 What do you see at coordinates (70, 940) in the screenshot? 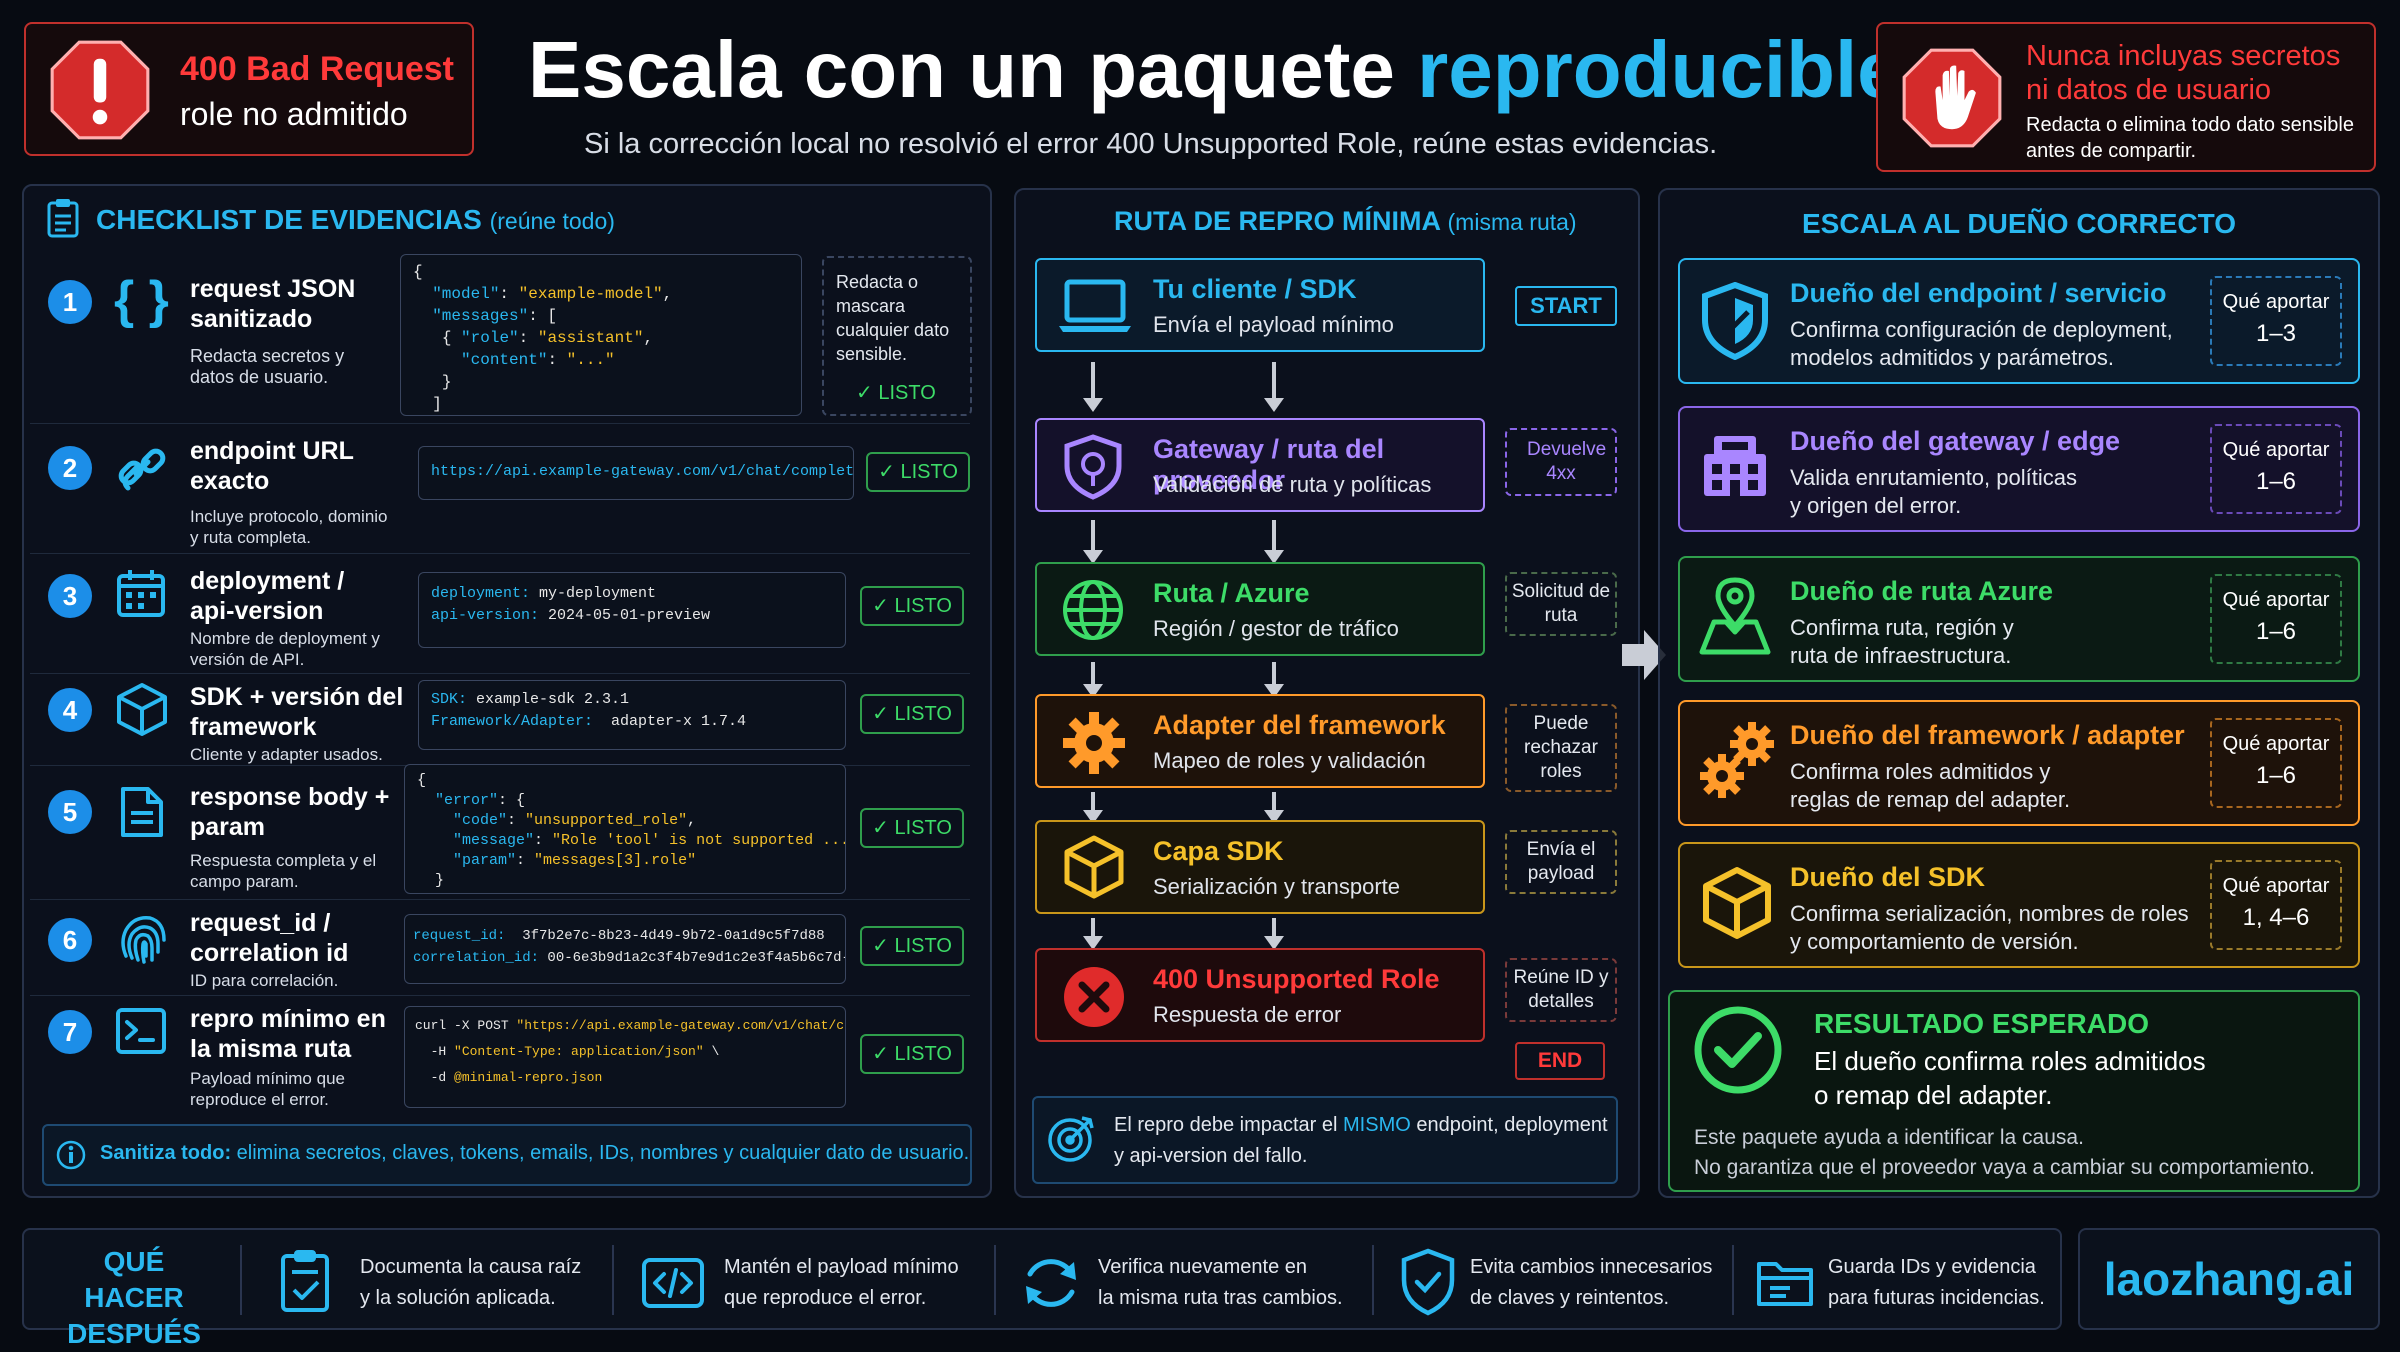
I see `step-number-6: 6` at bounding box center [70, 940].